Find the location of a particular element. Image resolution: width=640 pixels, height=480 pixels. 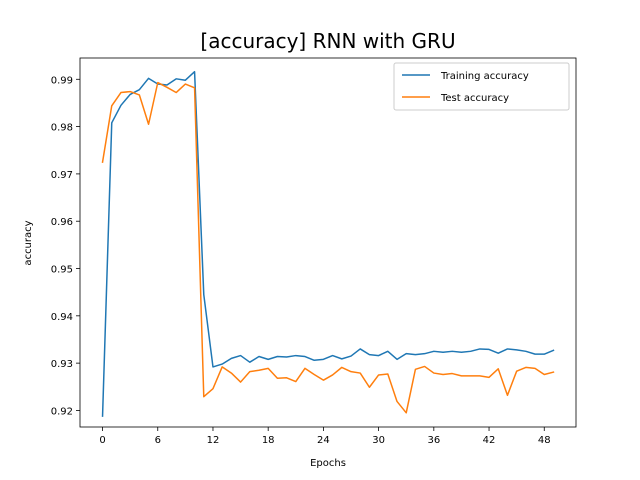

y-axis-label: accuracy is located at coordinates (28, 242).